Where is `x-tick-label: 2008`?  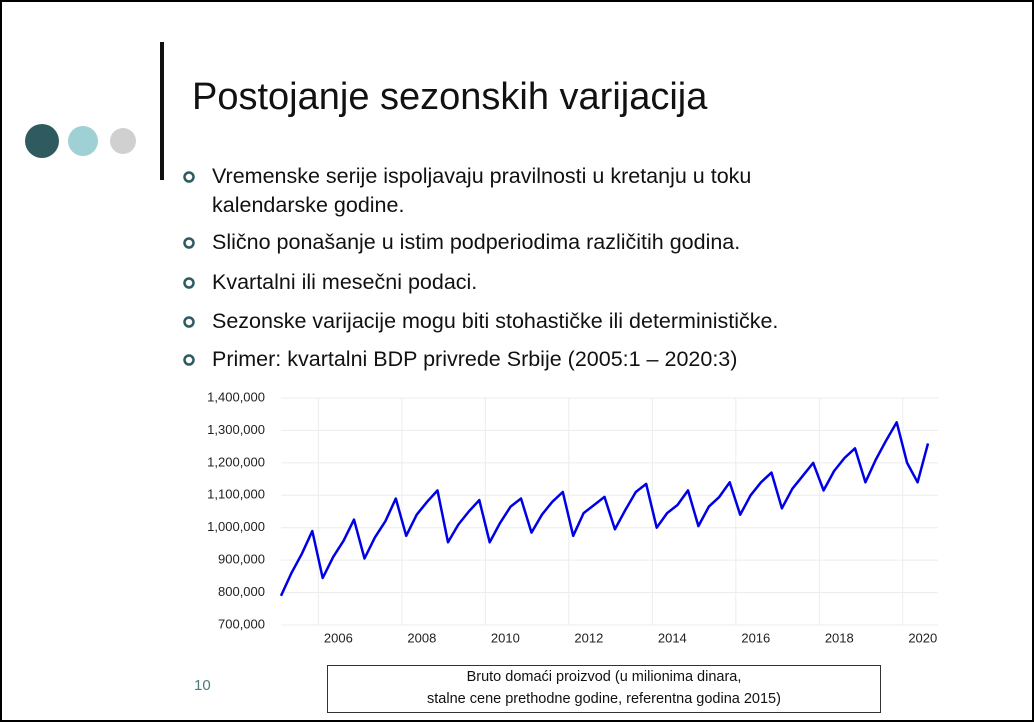
x-tick-label: 2008 is located at coordinates (421, 637).